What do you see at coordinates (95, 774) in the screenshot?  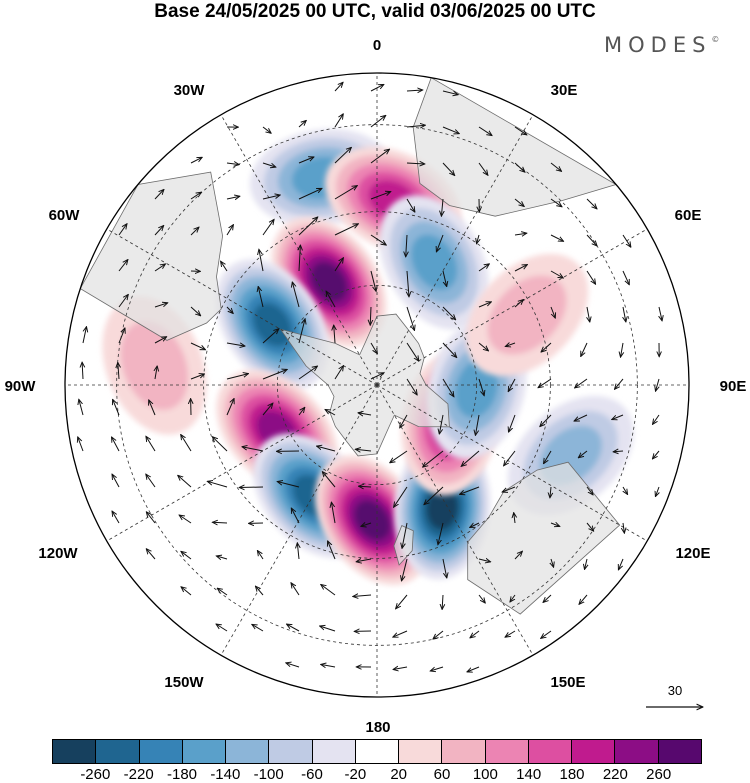 I see `colorbar-tick-label: -260` at bounding box center [95, 774].